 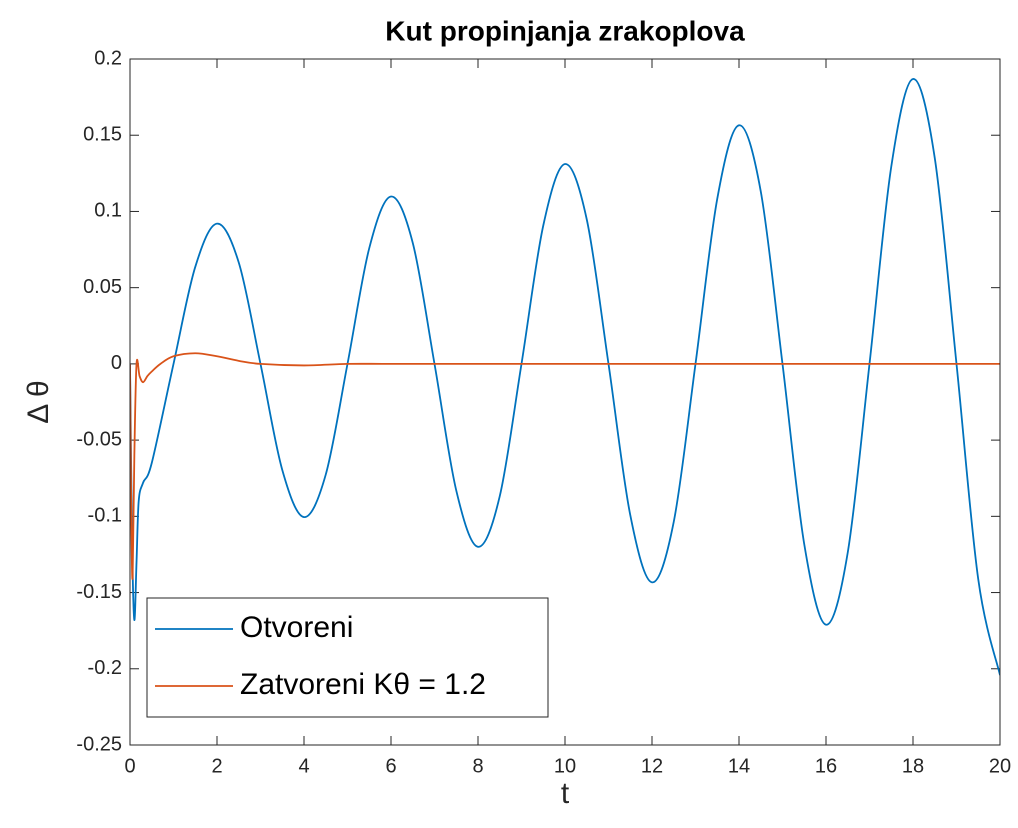 What do you see at coordinates (105, 516) in the screenshot?
I see `y-tick-label: -0.1` at bounding box center [105, 516].